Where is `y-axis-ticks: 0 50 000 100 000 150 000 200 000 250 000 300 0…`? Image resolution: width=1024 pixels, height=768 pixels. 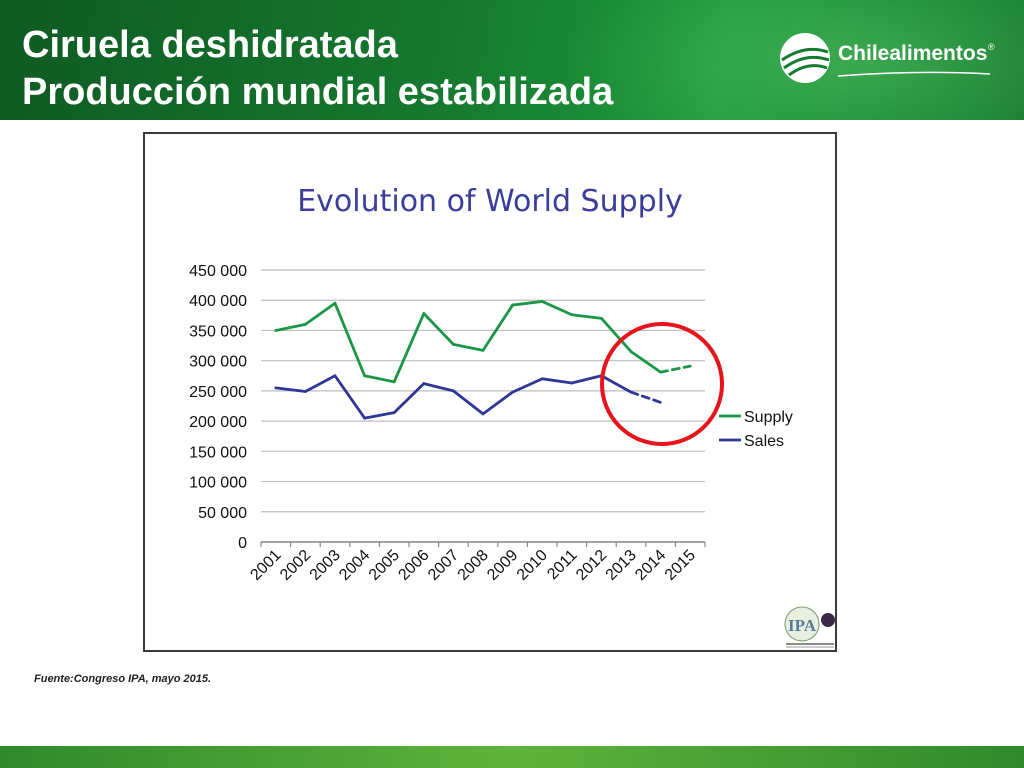 y-axis-ticks: 0 50 000 100 000 150 000 200 000 250 000 300 0… is located at coordinates (218, 407).